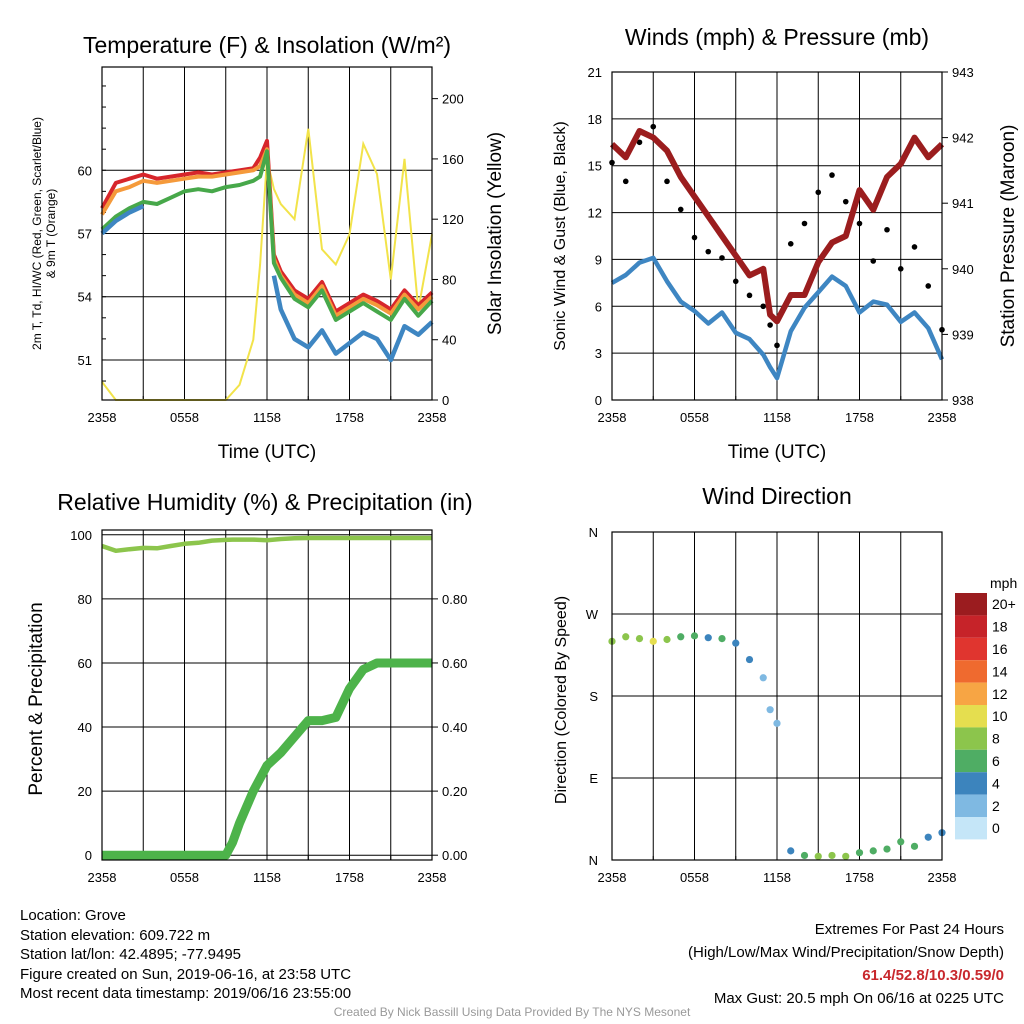 The height and width of the screenshot is (1024, 1024). Describe the element at coordinates (454, 599) in the screenshot. I see `rh-y2tick-label: 0.80` at that location.